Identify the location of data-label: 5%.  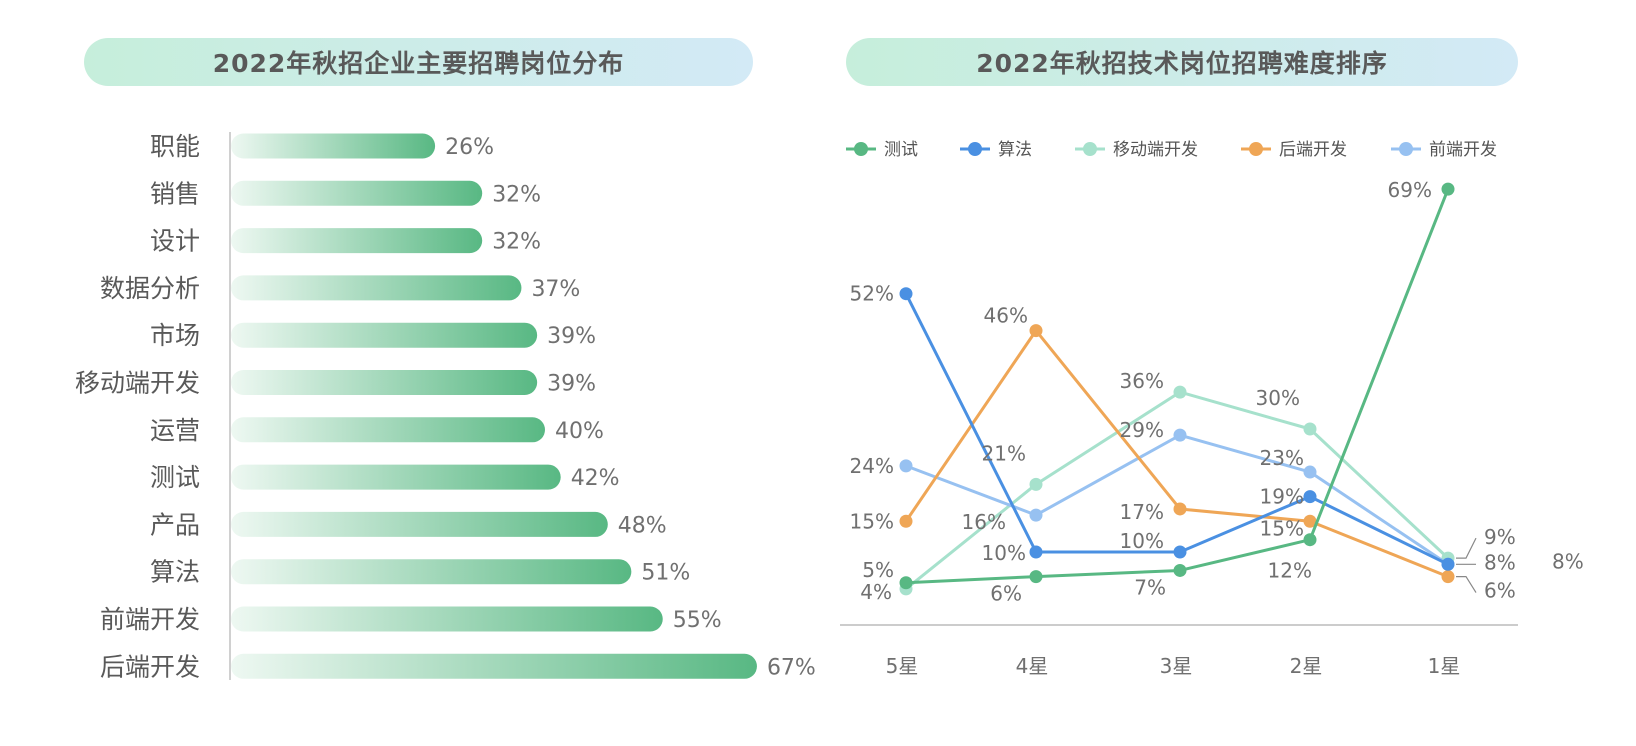
(878, 570).